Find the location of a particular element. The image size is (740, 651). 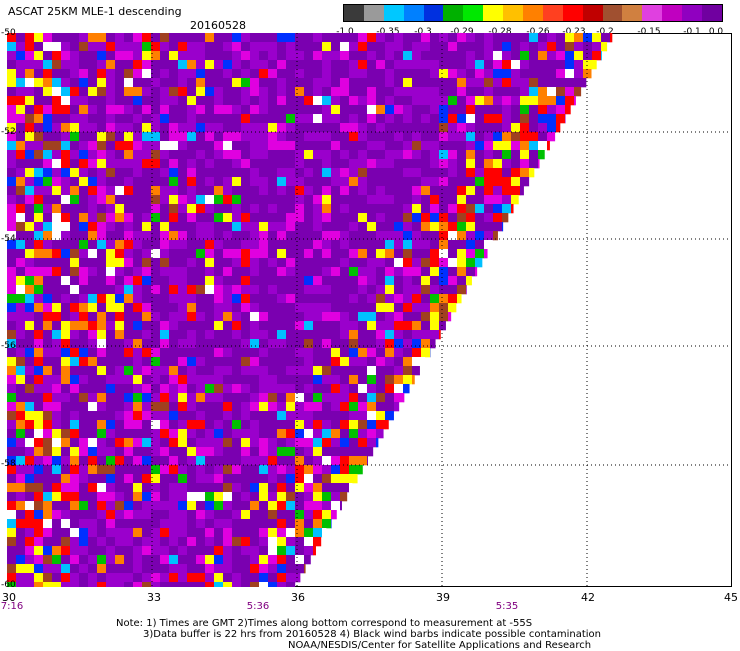

lat-label: -50 is located at coordinates (8, 33).